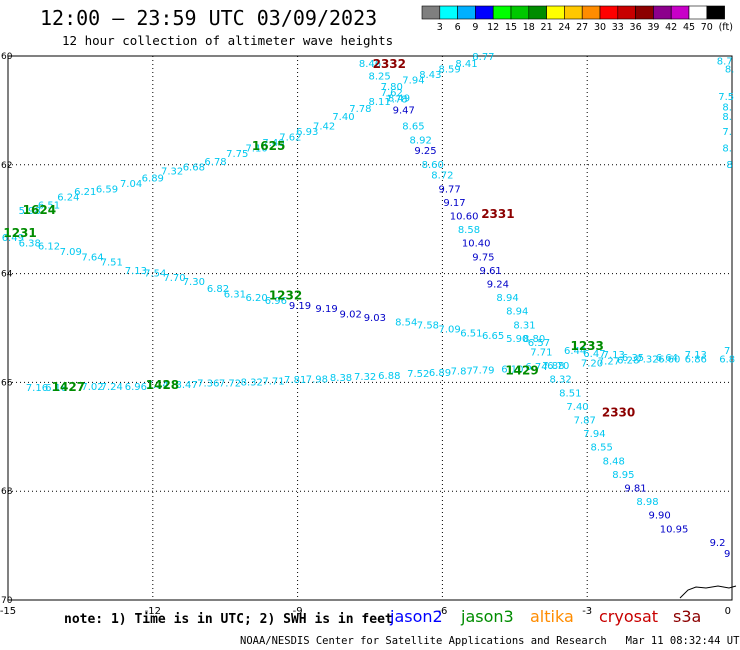  Describe the element at coordinates (375, 318) in the screenshot. I see `wave-height-label: 9.03` at that location.